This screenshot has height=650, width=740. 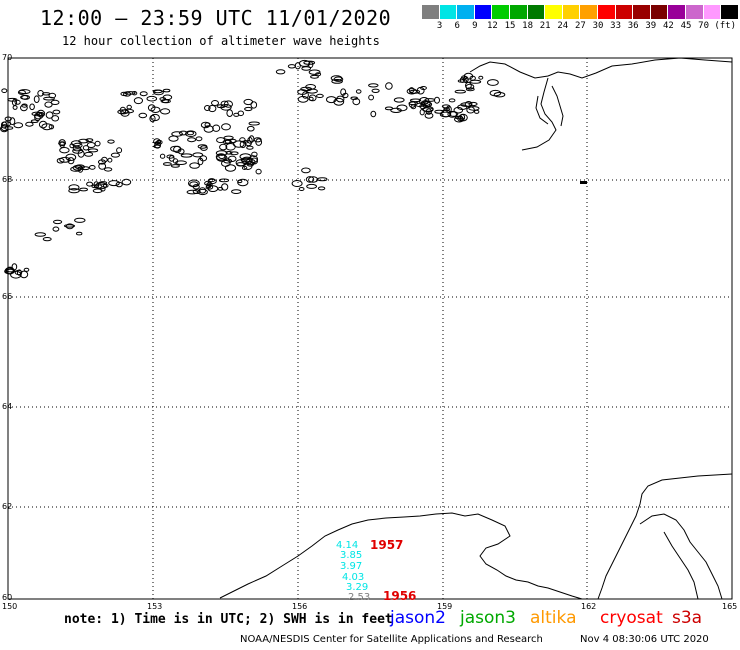 I want to click on satellite-legend-item: cryosat, so click(x=631, y=618).